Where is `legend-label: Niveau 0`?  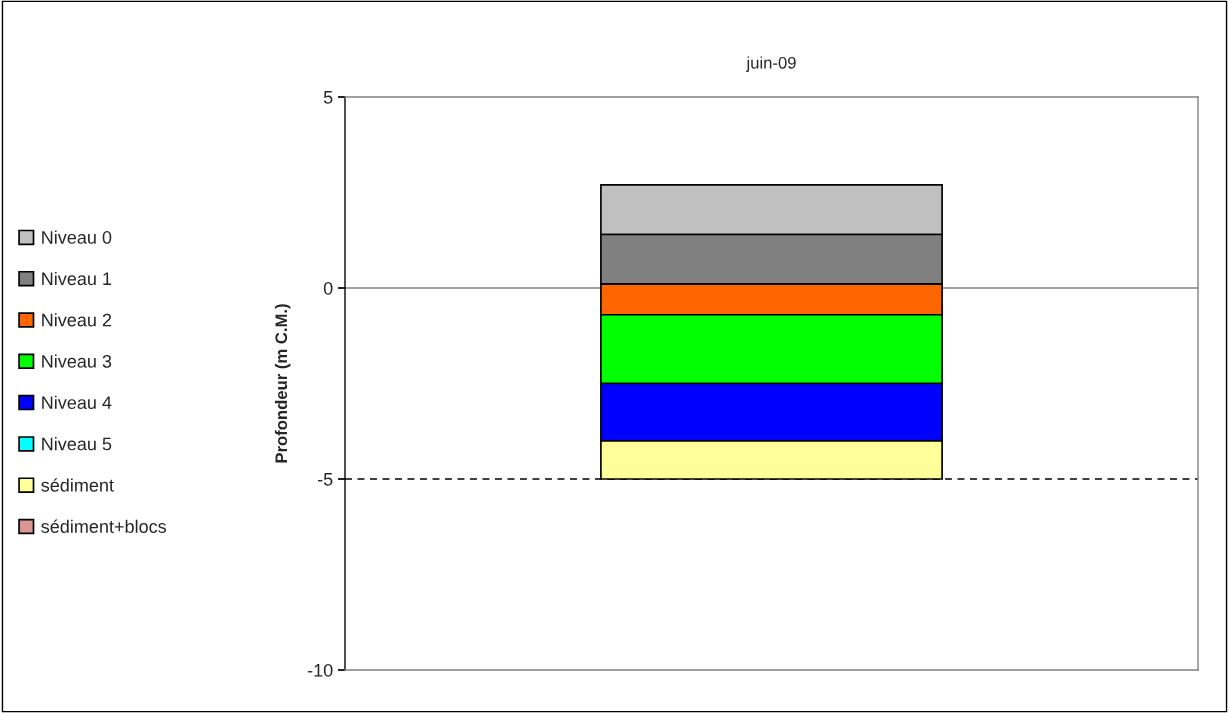 legend-label: Niveau 0 is located at coordinates (77, 237).